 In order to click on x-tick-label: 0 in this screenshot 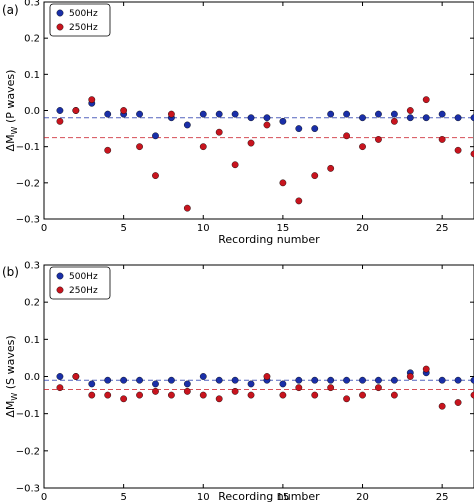, I will do `click(44, 497)`.